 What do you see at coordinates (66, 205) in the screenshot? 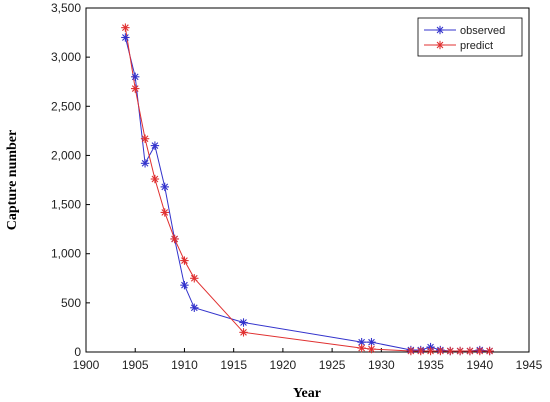
I see `y-tick-label: 1,500` at bounding box center [66, 205].